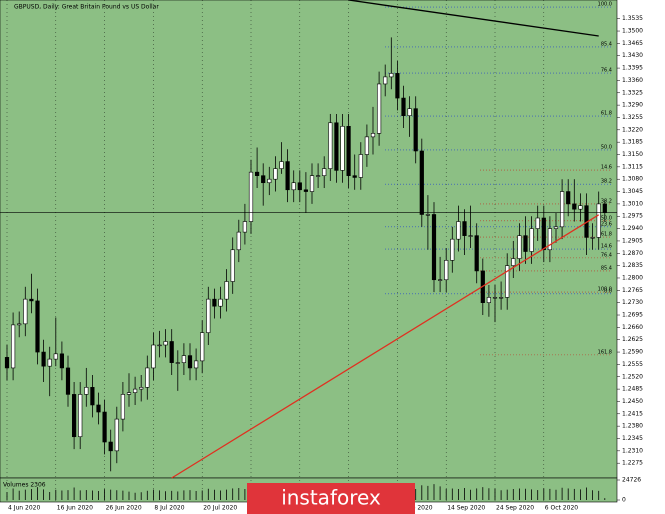 Image resolution: width=665 pixels, height=514 pixels. I want to click on volume-title: Volumes 2306, so click(24, 485).